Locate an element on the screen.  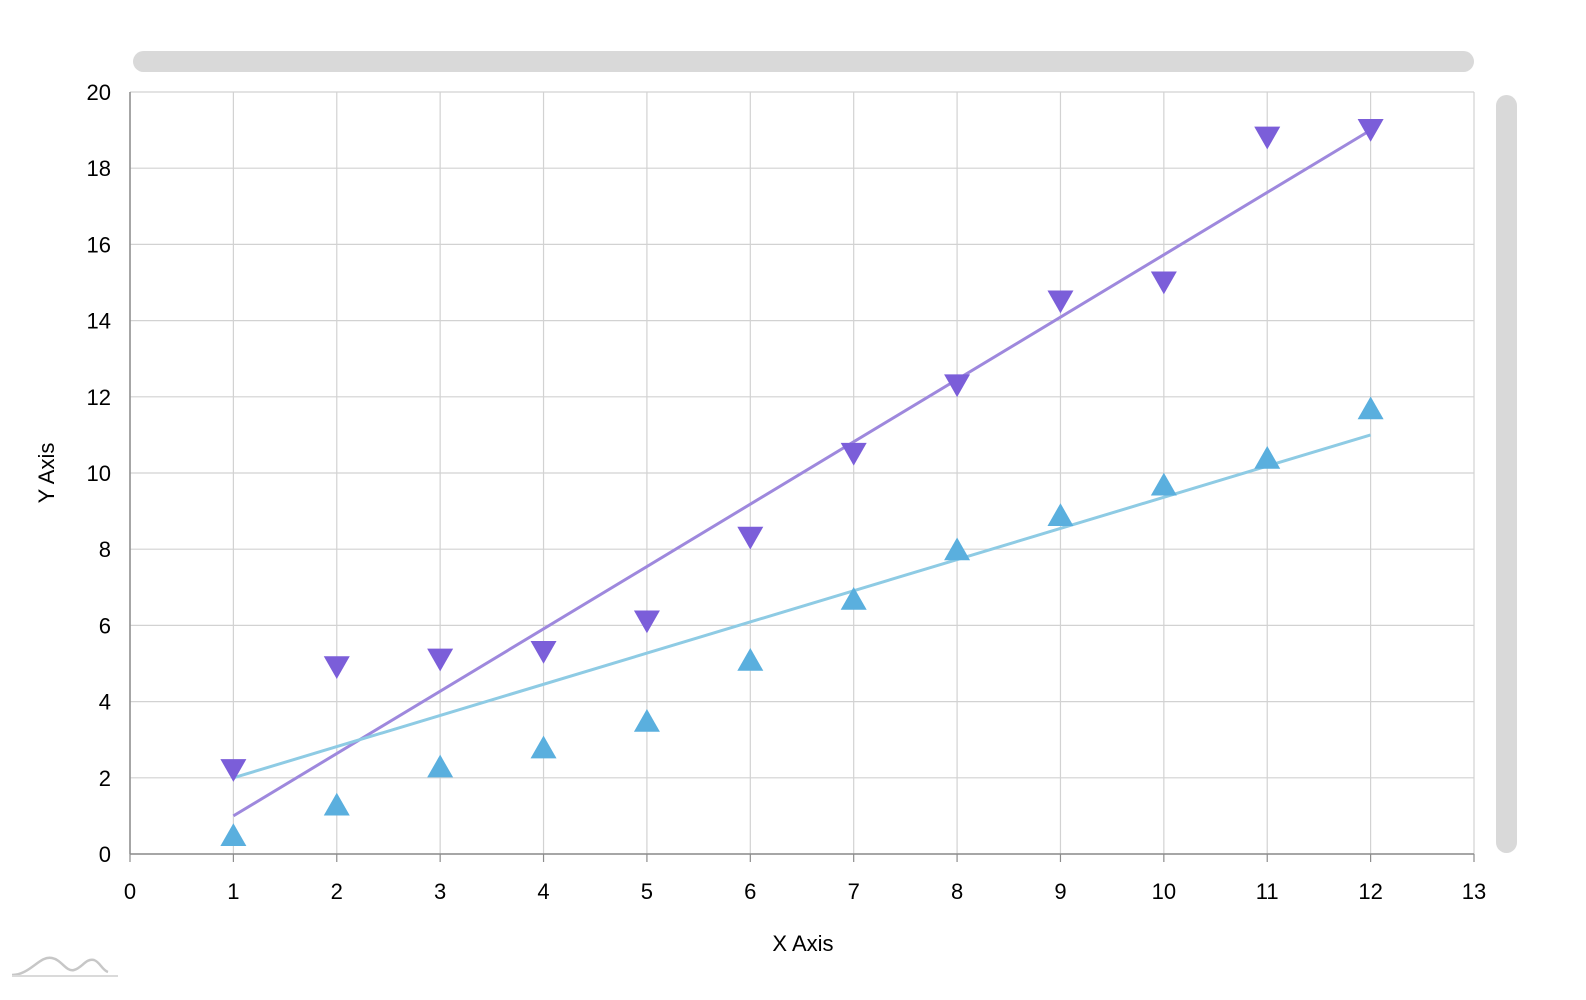
y-tick-label: 20 is located at coordinates (99, 92).